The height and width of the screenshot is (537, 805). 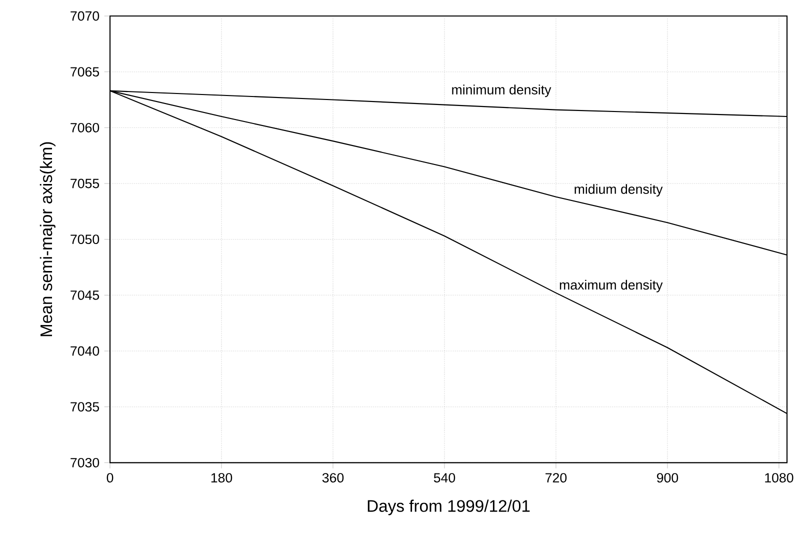 What do you see at coordinates (85, 351) in the screenshot?
I see `y-tick-label: 7040` at bounding box center [85, 351].